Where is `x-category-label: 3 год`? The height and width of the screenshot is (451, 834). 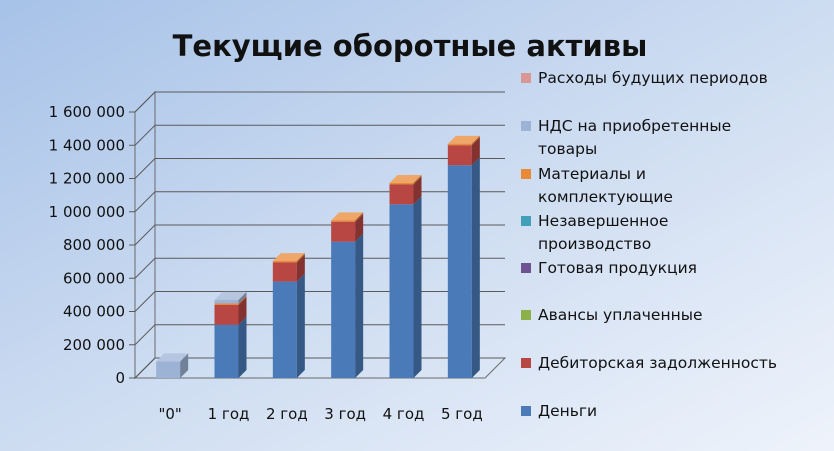
x-category-label: 3 год is located at coordinates (345, 414).